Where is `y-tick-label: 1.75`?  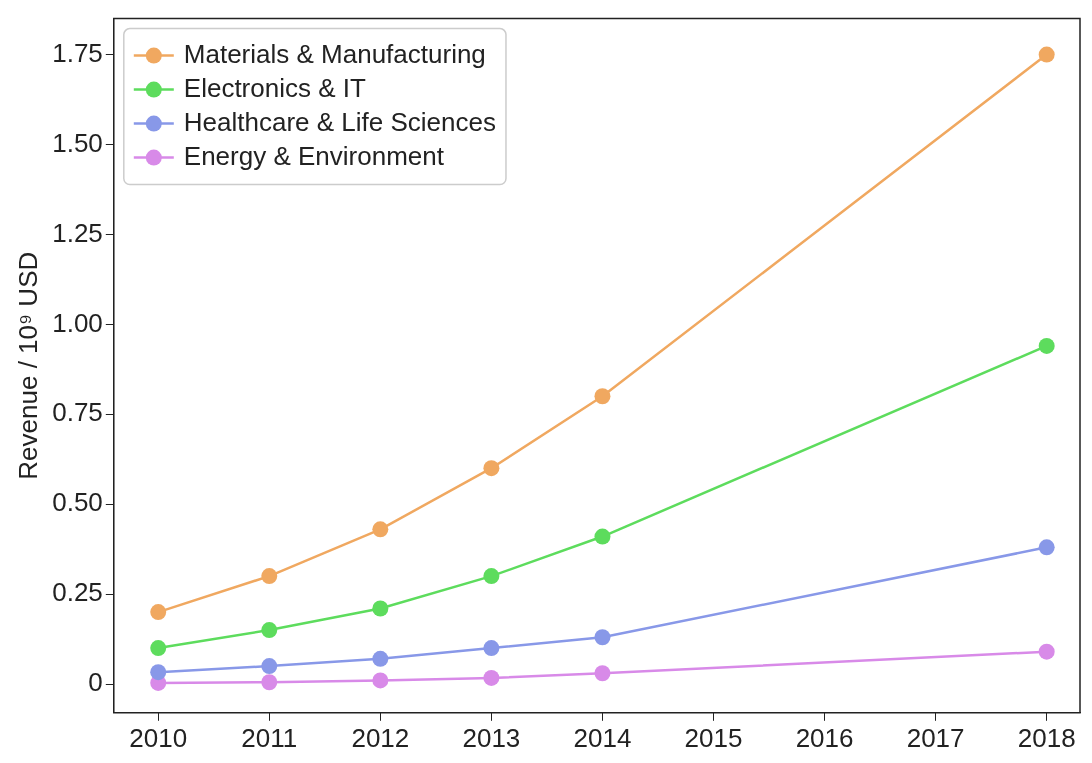
y-tick-label: 1.75 is located at coordinates (77, 52).